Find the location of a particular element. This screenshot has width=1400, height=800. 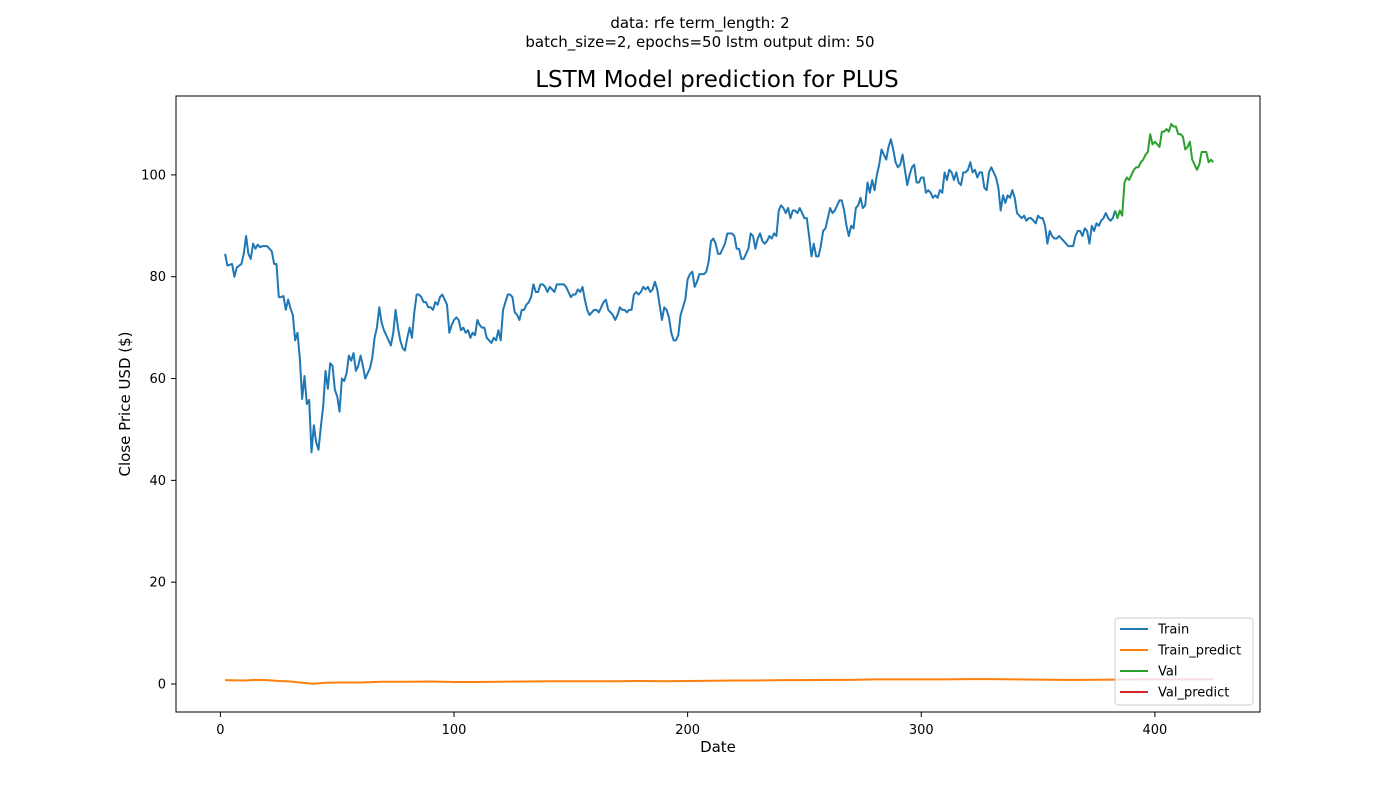

series-line-train-predict is located at coordinates (670, 681).